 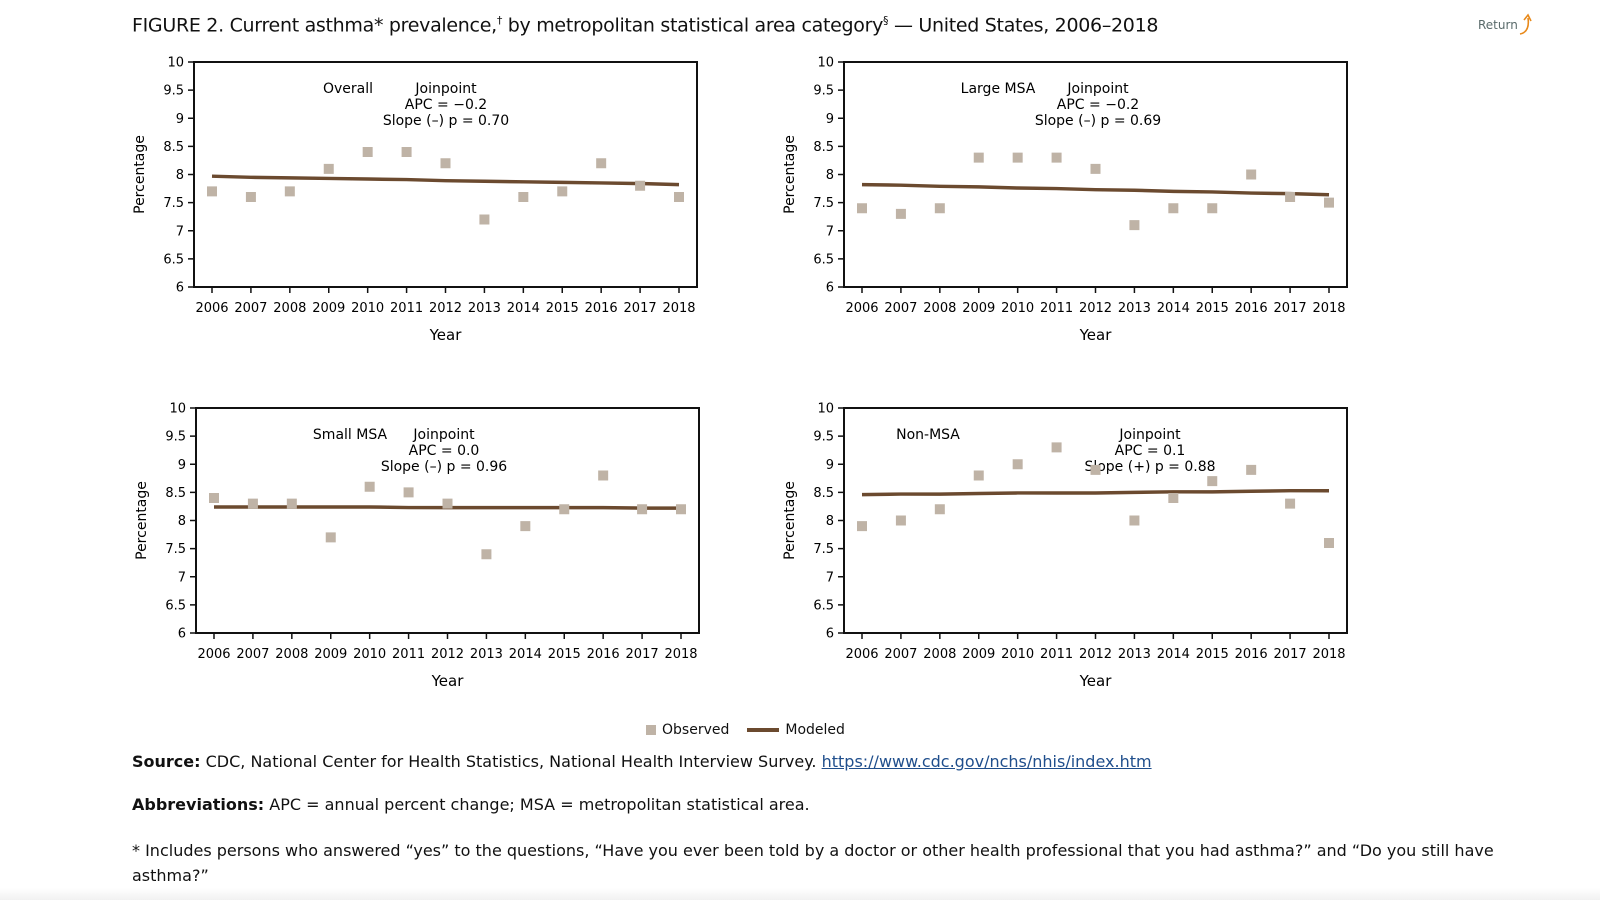 I want to click on source-link: https://www.cdc.gov/nchs/nhis/index.htm, so click(x=986, y=761).